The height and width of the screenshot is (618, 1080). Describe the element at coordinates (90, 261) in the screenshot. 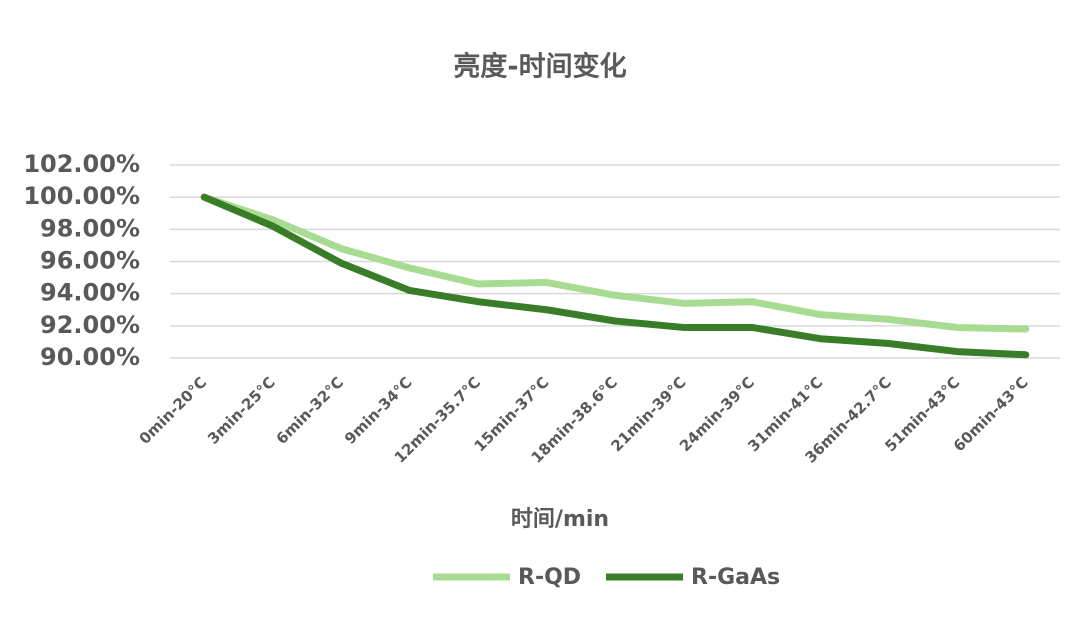

I see `y-tick-label: 96.00%` at that location.